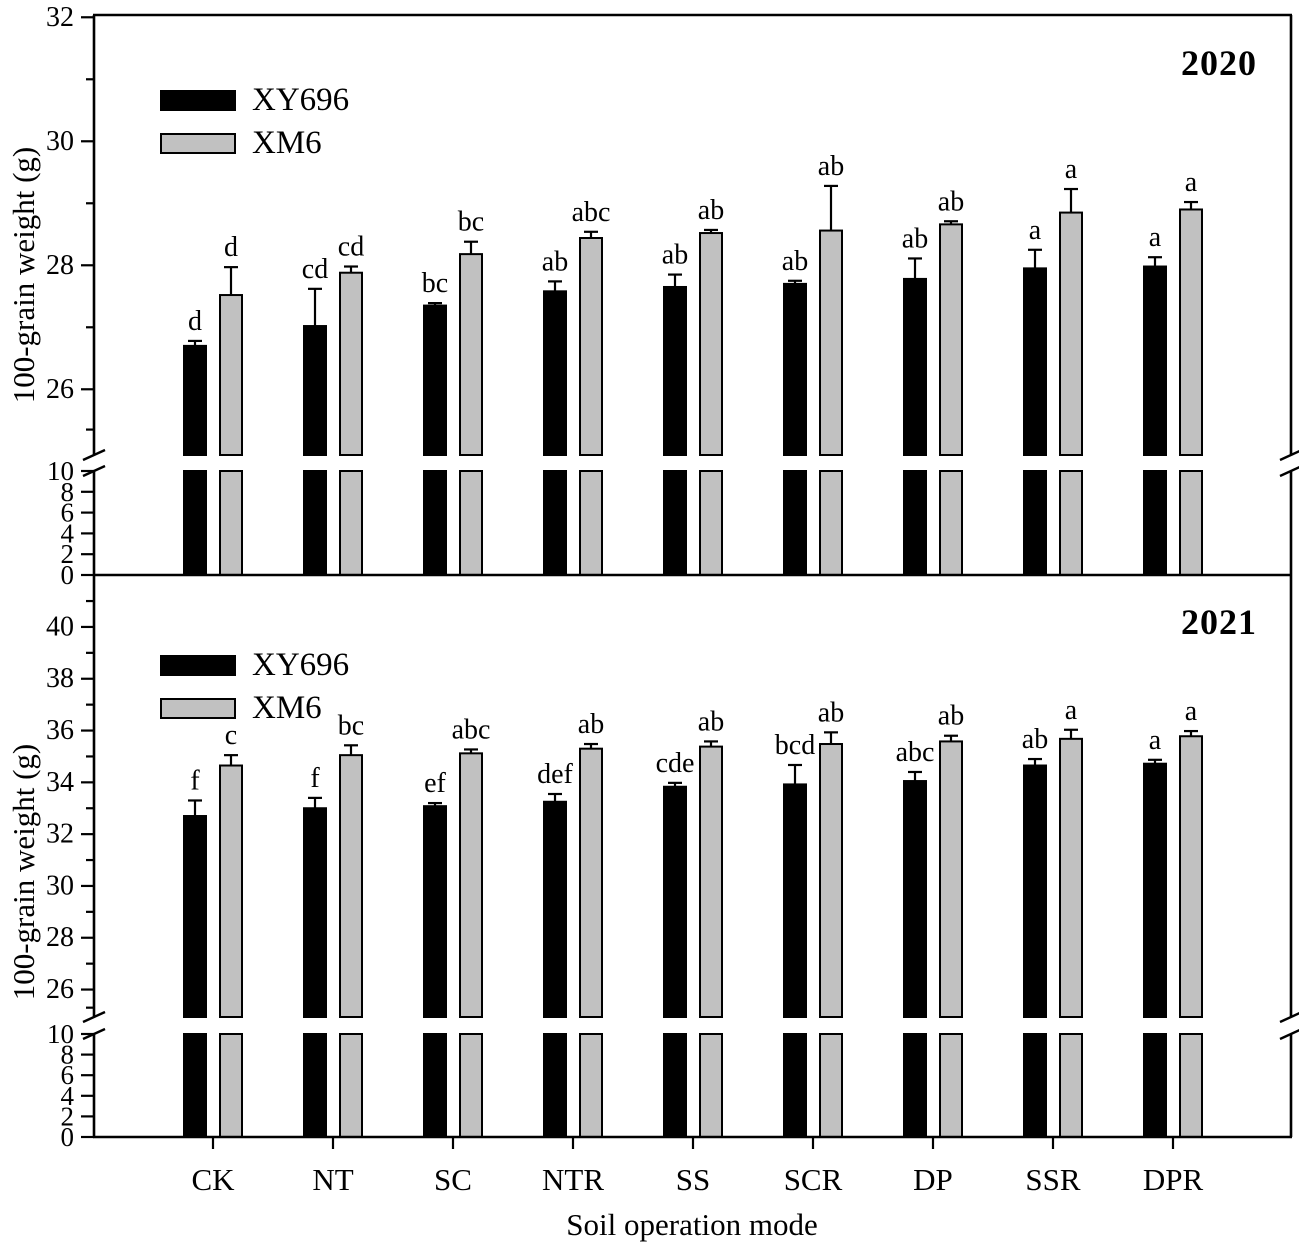 The image size is (1299, 1251). Describe the element at coordinates (351, 523) in the screenshot. I see `bar-break-2020-xm6-nt` at that location.